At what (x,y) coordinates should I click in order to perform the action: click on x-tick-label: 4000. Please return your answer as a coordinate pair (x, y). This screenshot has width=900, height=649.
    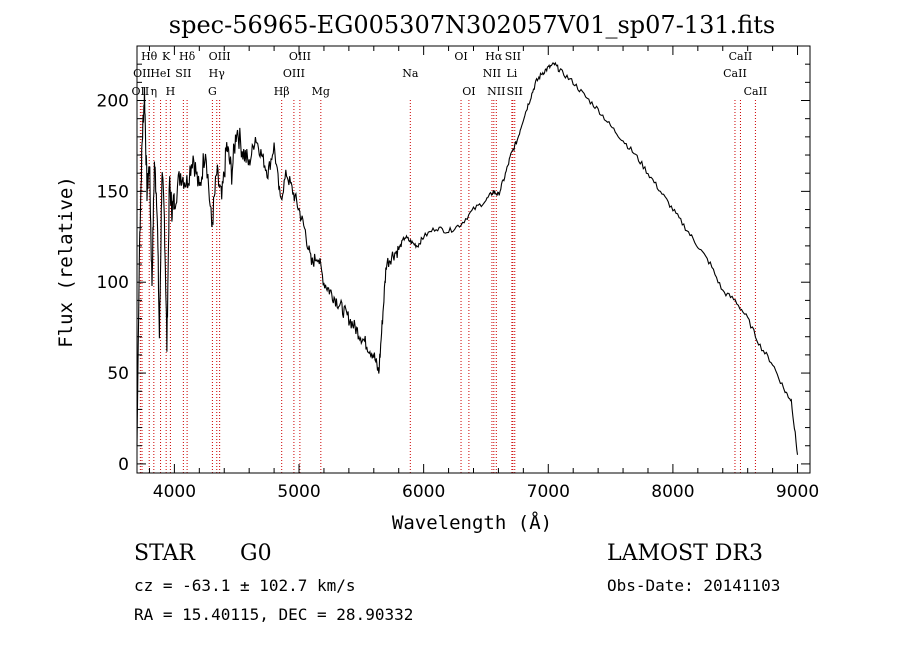
    Looking at the image, I should click on (174, 492).